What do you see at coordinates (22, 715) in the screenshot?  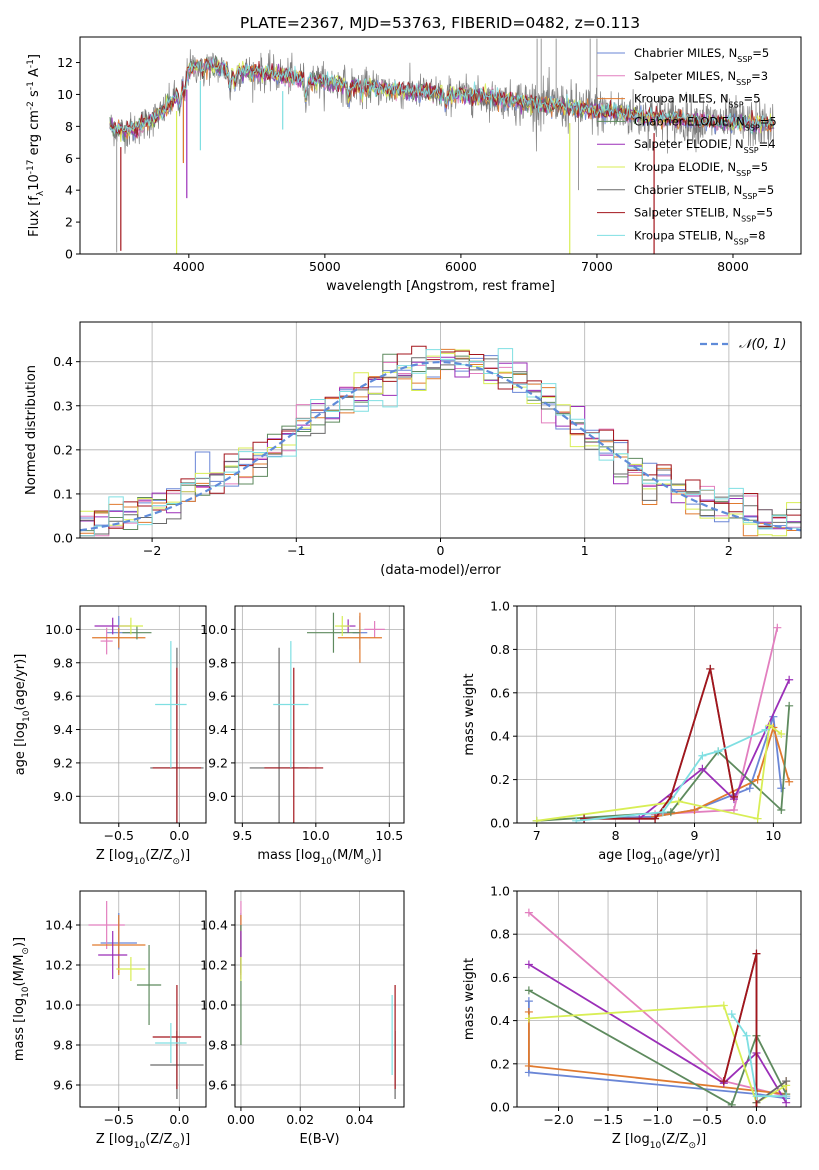 I see `ylabel-label: age [log10(age/yr)]` at bounding box center [22, 715].